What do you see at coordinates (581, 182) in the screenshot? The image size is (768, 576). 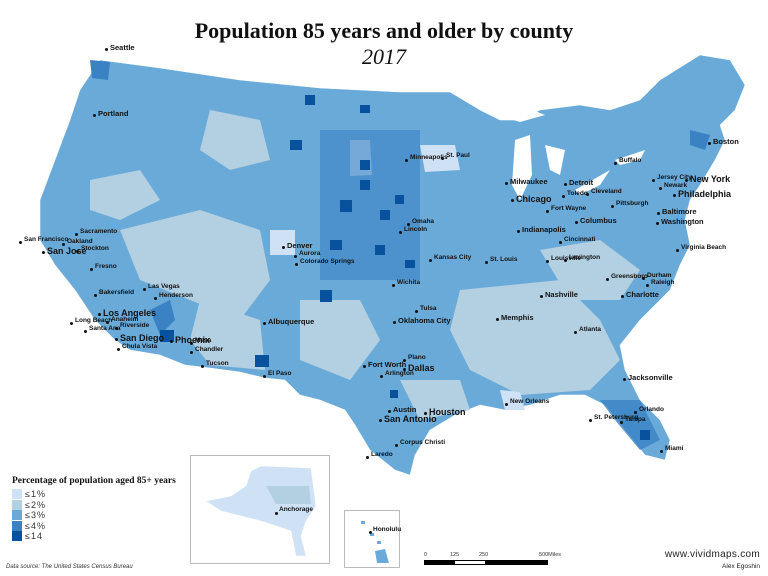 I see `city-label: Detroit` at bounding box center [581, 182].